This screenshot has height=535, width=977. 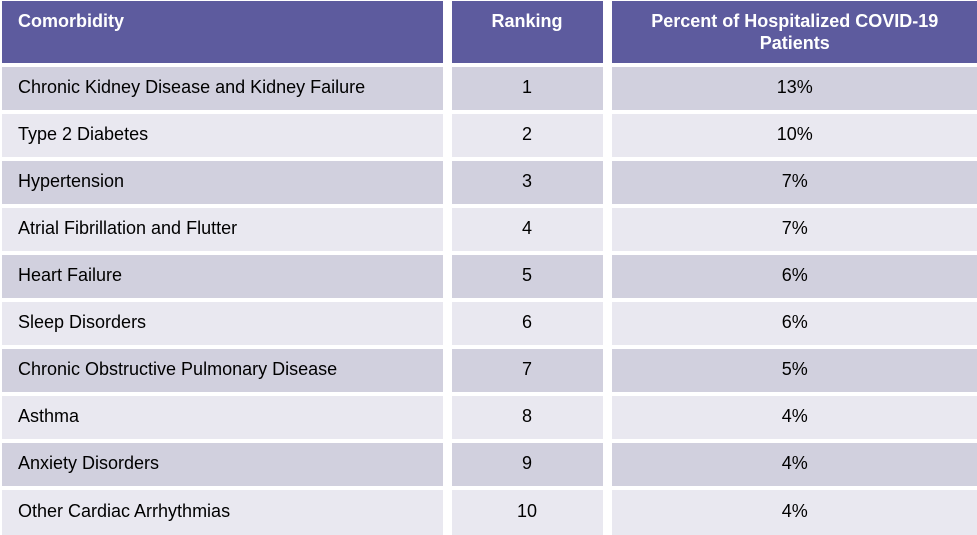 I want to click on table-cell-comorbidity: Atrial Fibrillation and Flutter, so click(x=226, y=228).